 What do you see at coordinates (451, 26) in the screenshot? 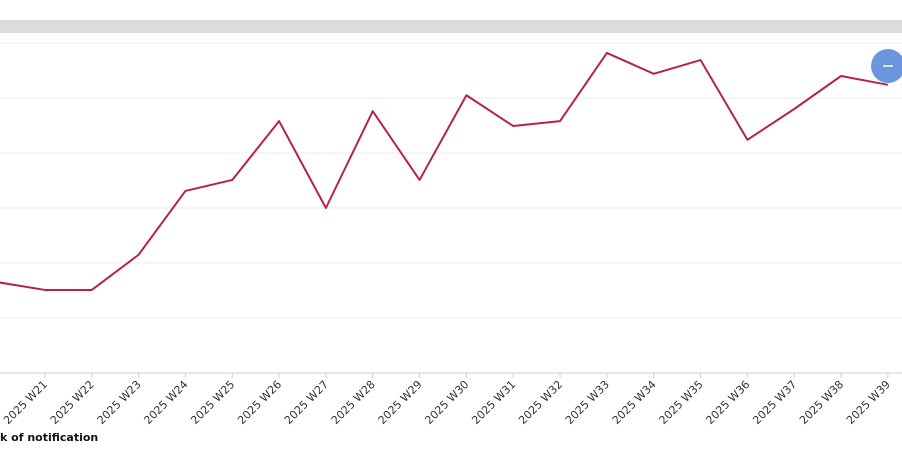
I see `scroll-bar` at bounding box center [451, 26].